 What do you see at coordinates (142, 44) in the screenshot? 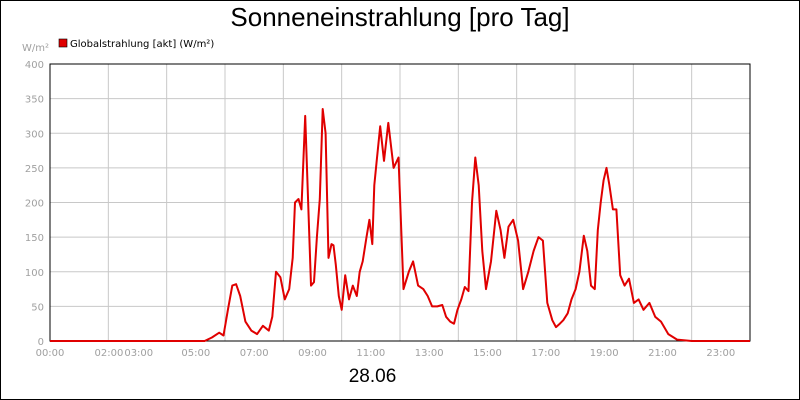
I see `legend-label: Globalstrahlung [akt] (W/m²)` at bounding box center [142, 44].